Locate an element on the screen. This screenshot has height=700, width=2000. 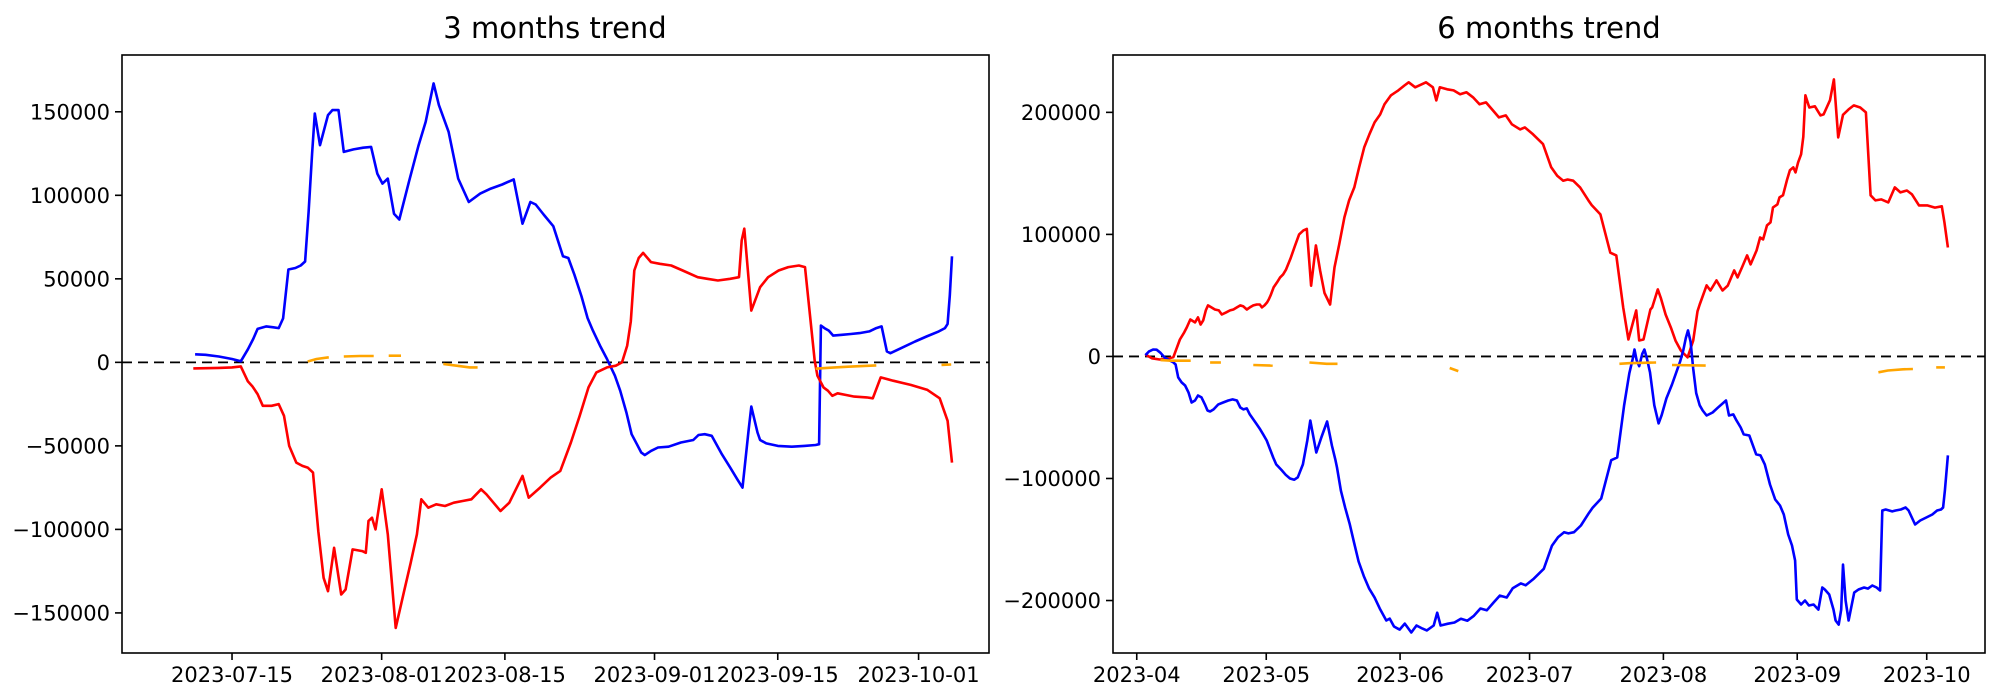
y-tick-label: 150000 is located at coordinates (70, 112).